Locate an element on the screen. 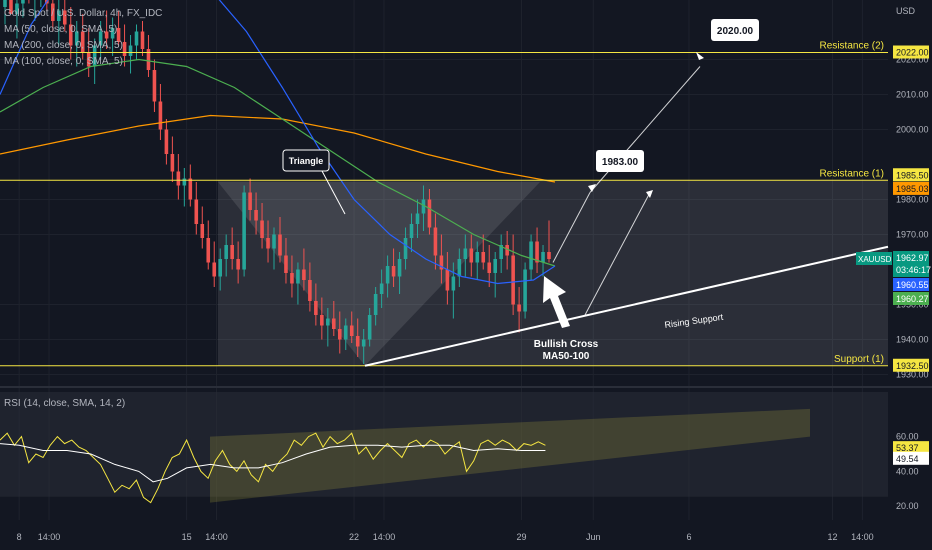  last-price-tag: 1962.97 is located at coordinates (912, 258).